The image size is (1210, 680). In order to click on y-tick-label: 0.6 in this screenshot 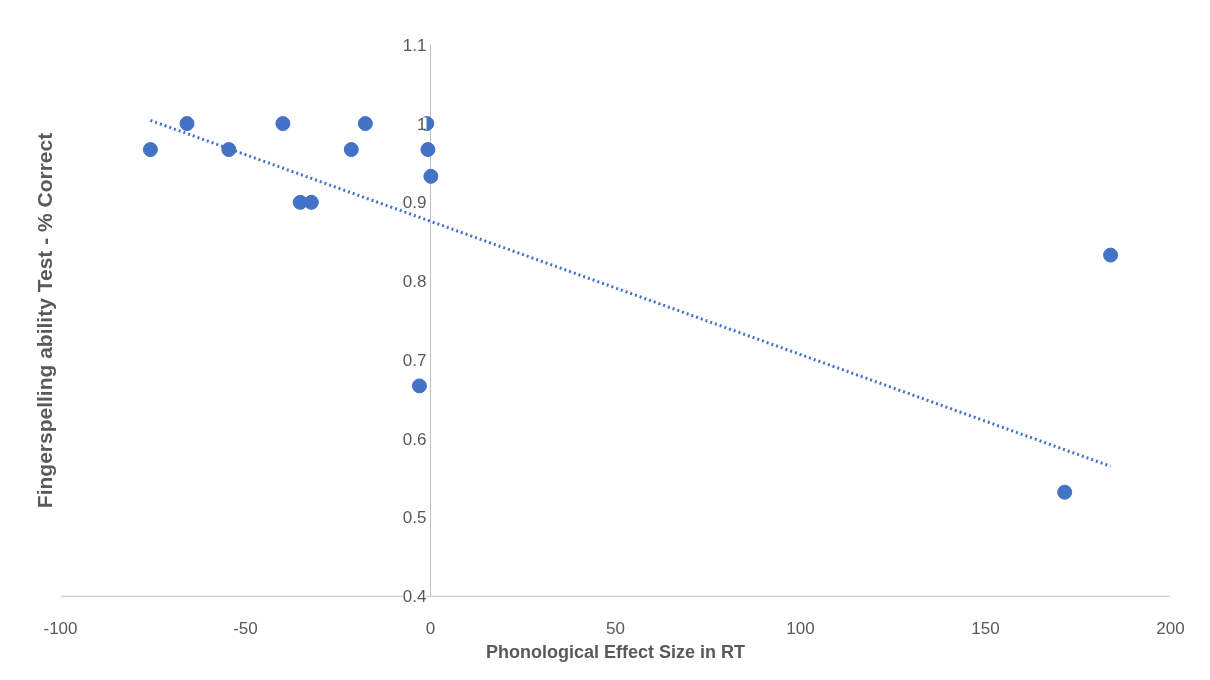, I will do `click(414, 439)`.